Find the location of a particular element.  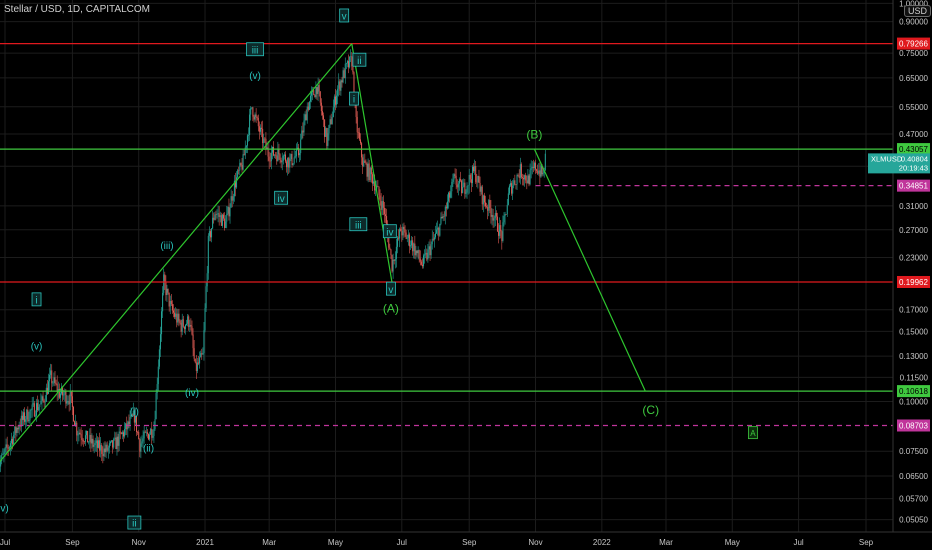

price-tag is located at coordinates (913, 391).